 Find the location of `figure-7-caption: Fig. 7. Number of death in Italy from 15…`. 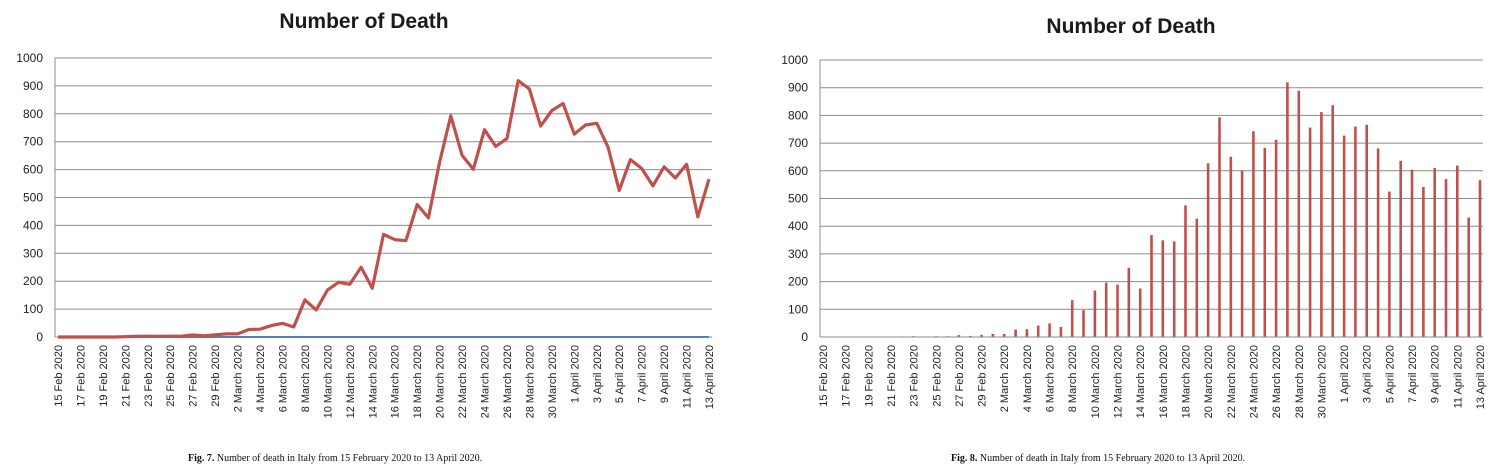

figure-7-caption: Fig. 7. Number of death in Italy from 15… is located at coordinates (335, 458).